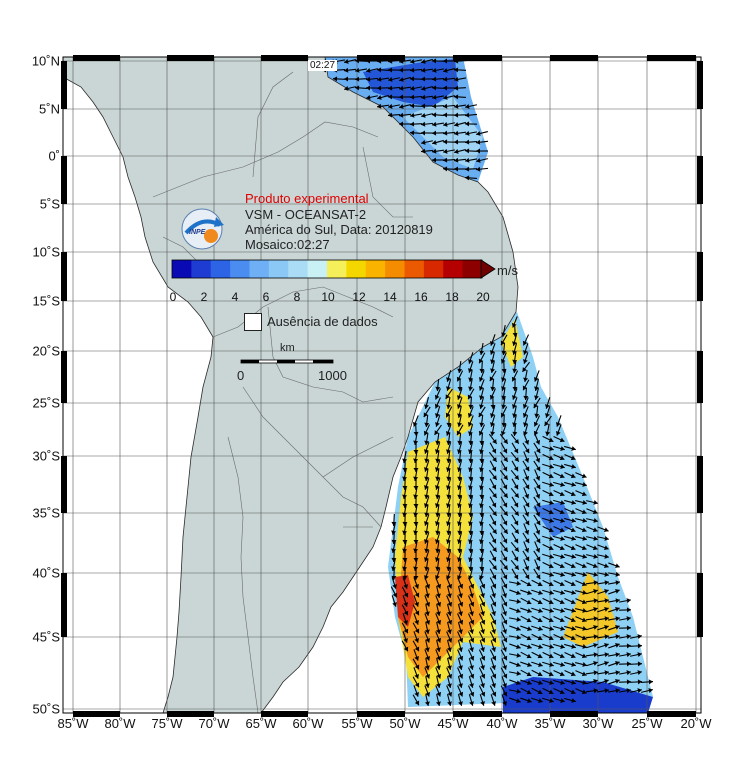 The image size is (741, 781). Describe the element at coordinates (390, 297) in the screenshot. I see `colorbar-tick: 14` at that location.